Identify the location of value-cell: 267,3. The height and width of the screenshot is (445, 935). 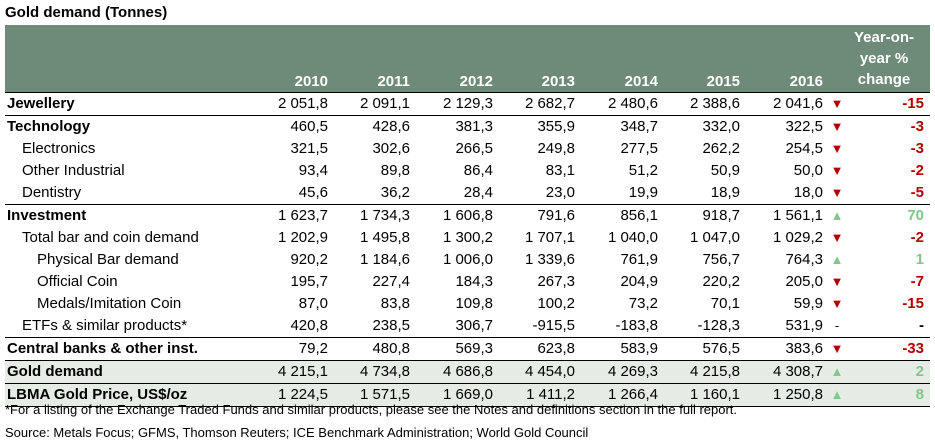
(556, 281).